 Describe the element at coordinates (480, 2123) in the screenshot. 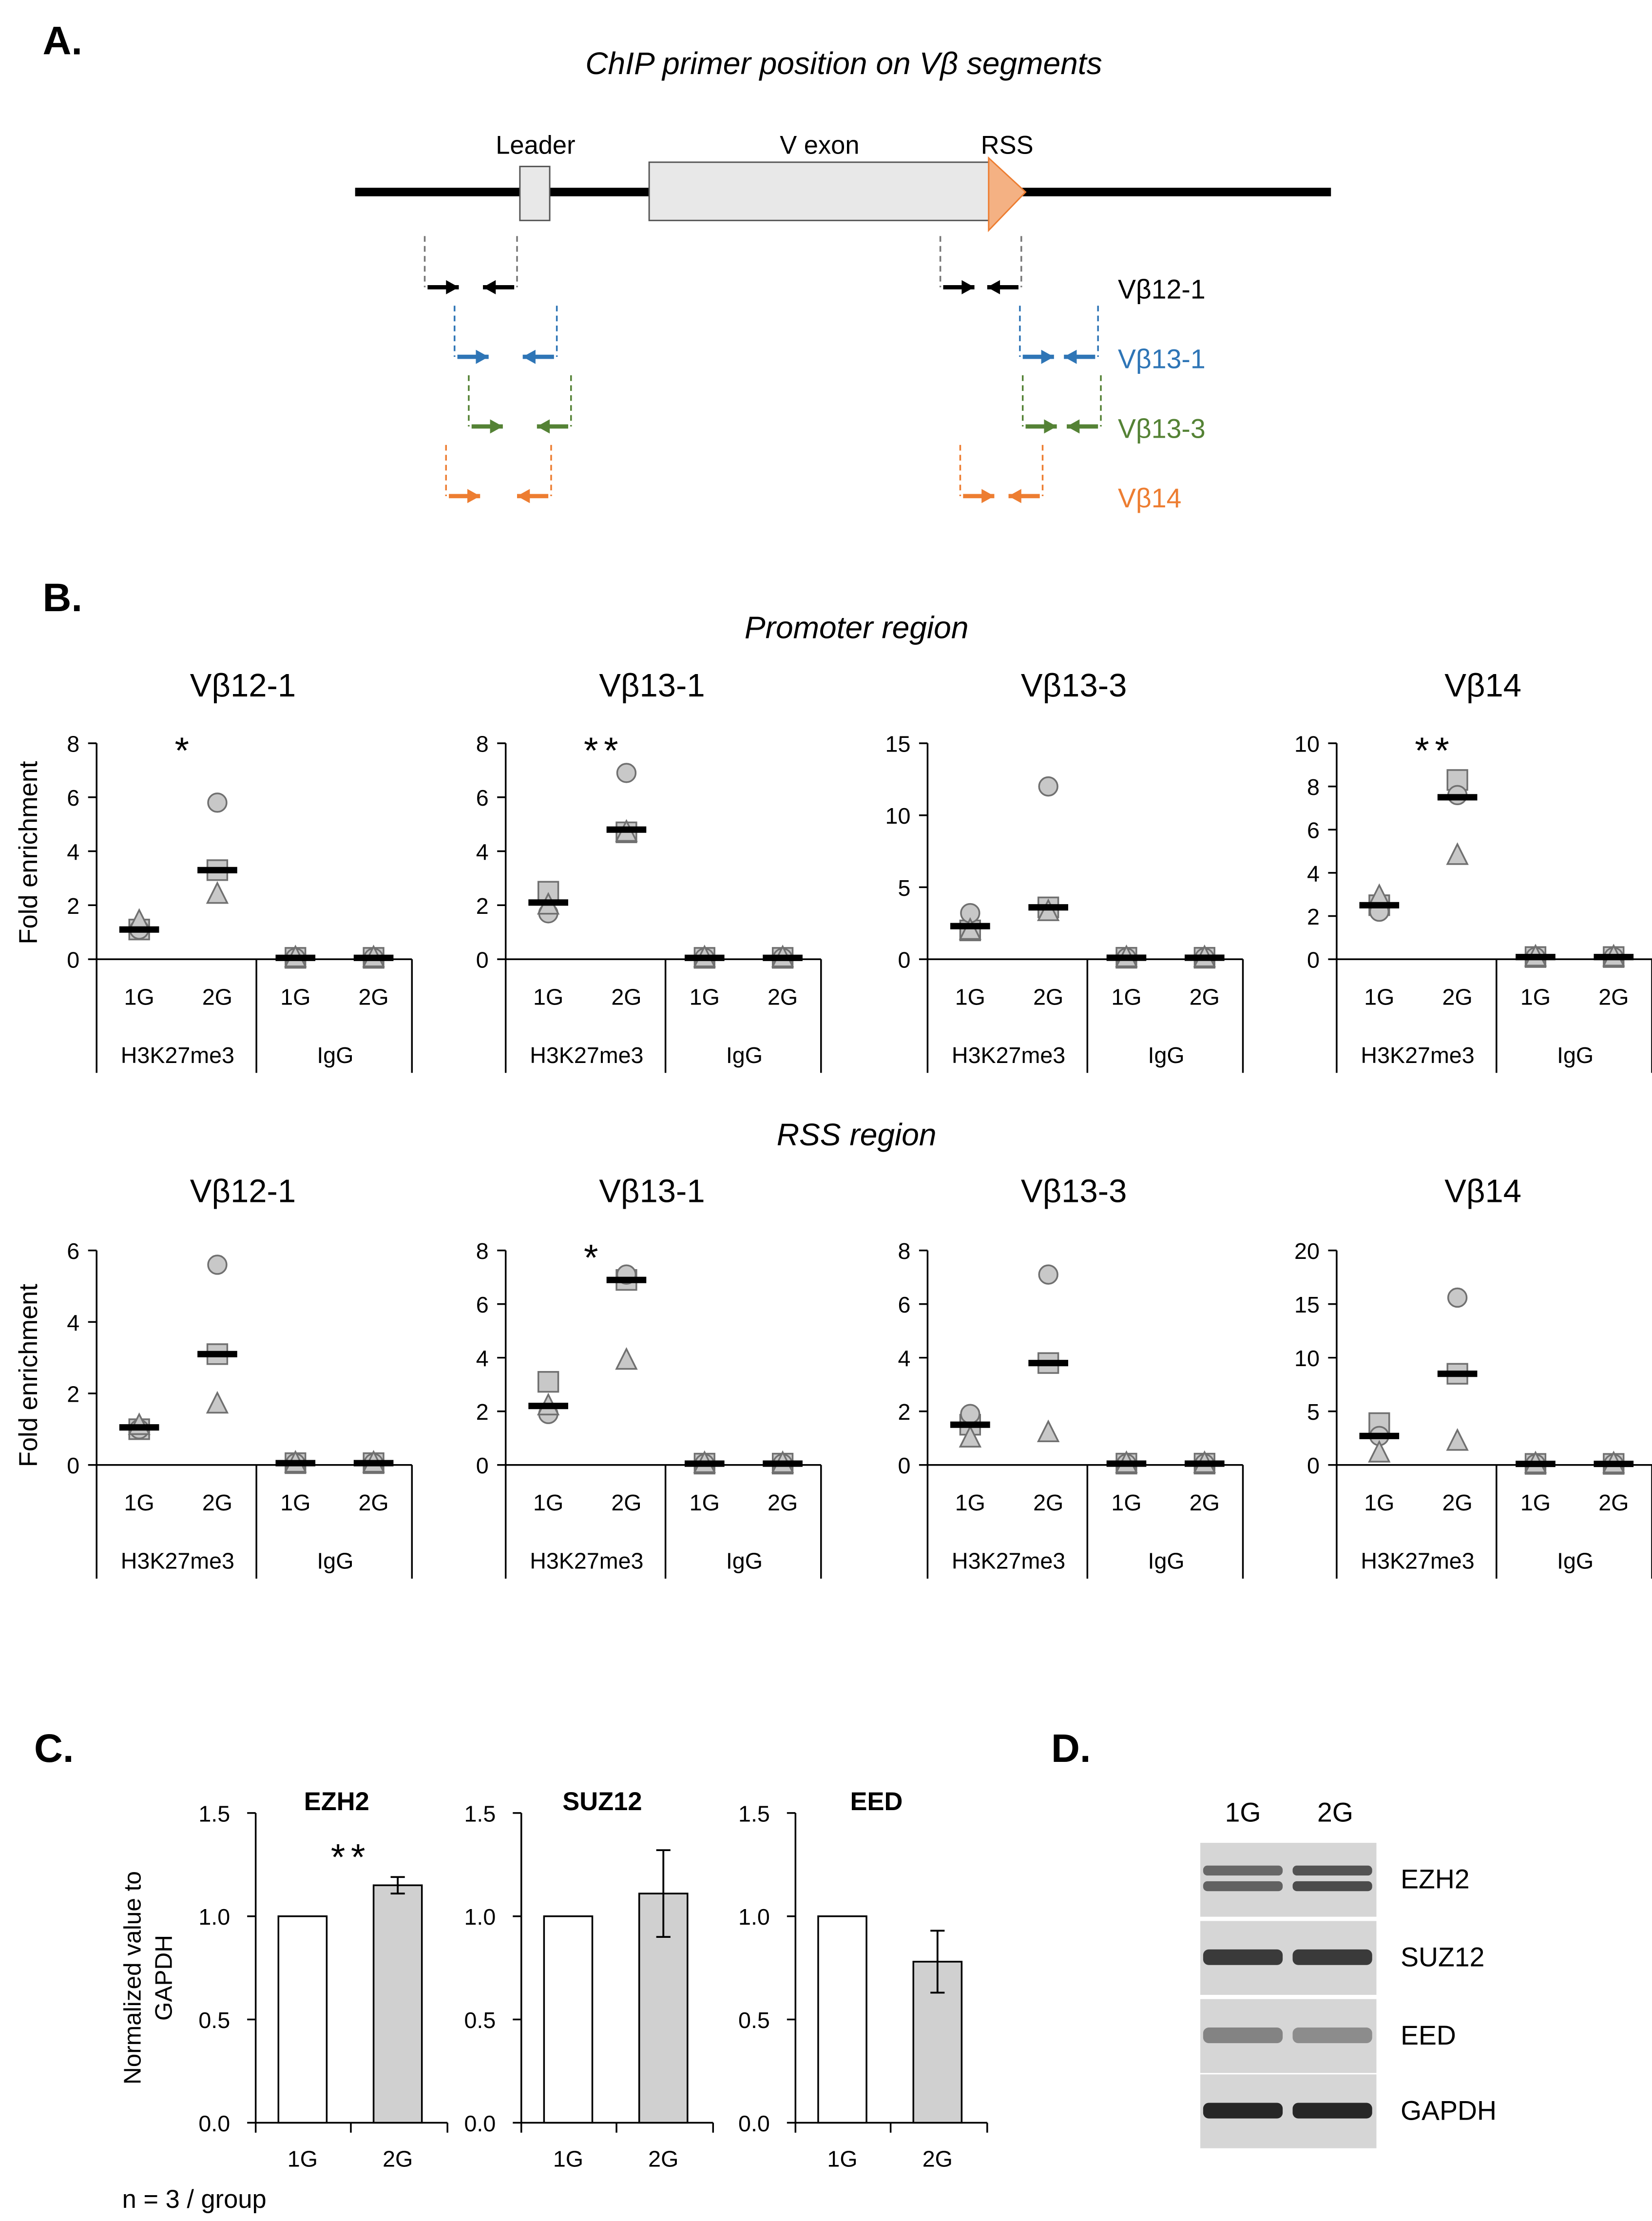

I see `y-tick-label: 0.0` at that location.